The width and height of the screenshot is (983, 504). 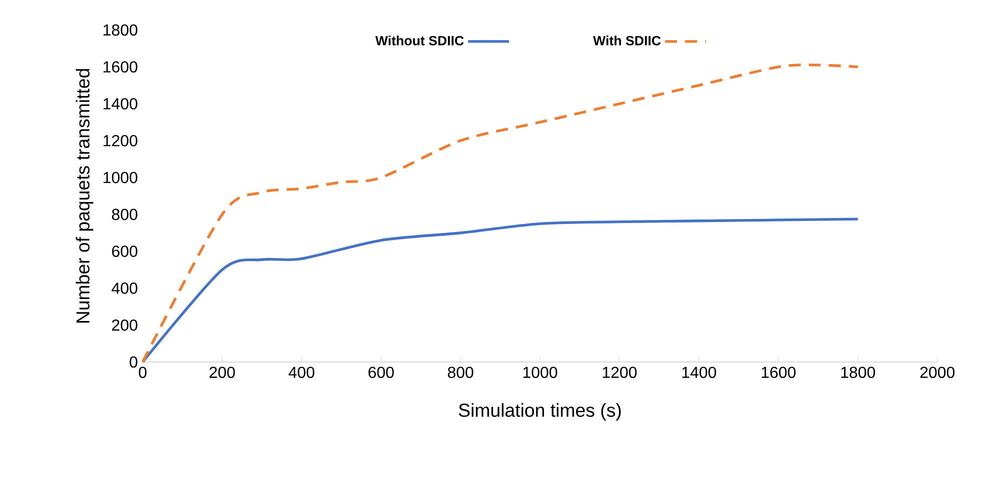 What do you see at coordinates (619, 372) in the screenshot?
I see `x-tick-label: 1200` at bounding box center [619, 372].